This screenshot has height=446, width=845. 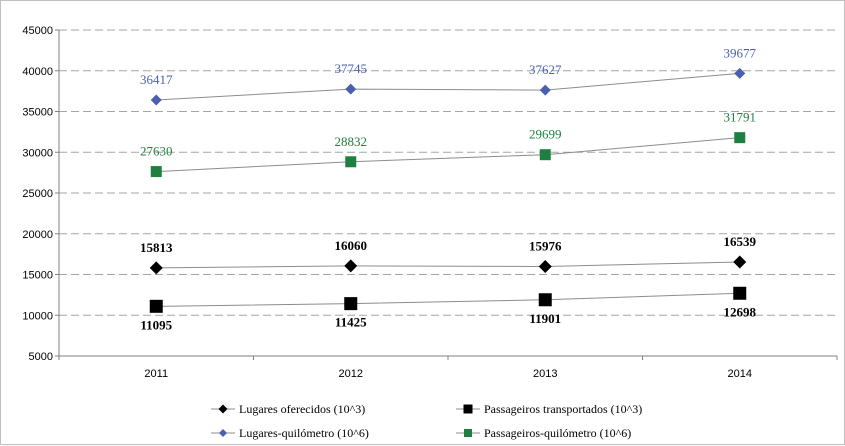 What do you see at coordinates (545, 69) in the screenshot?
I see `data-label: 37627` at bounding box center [545, 69].